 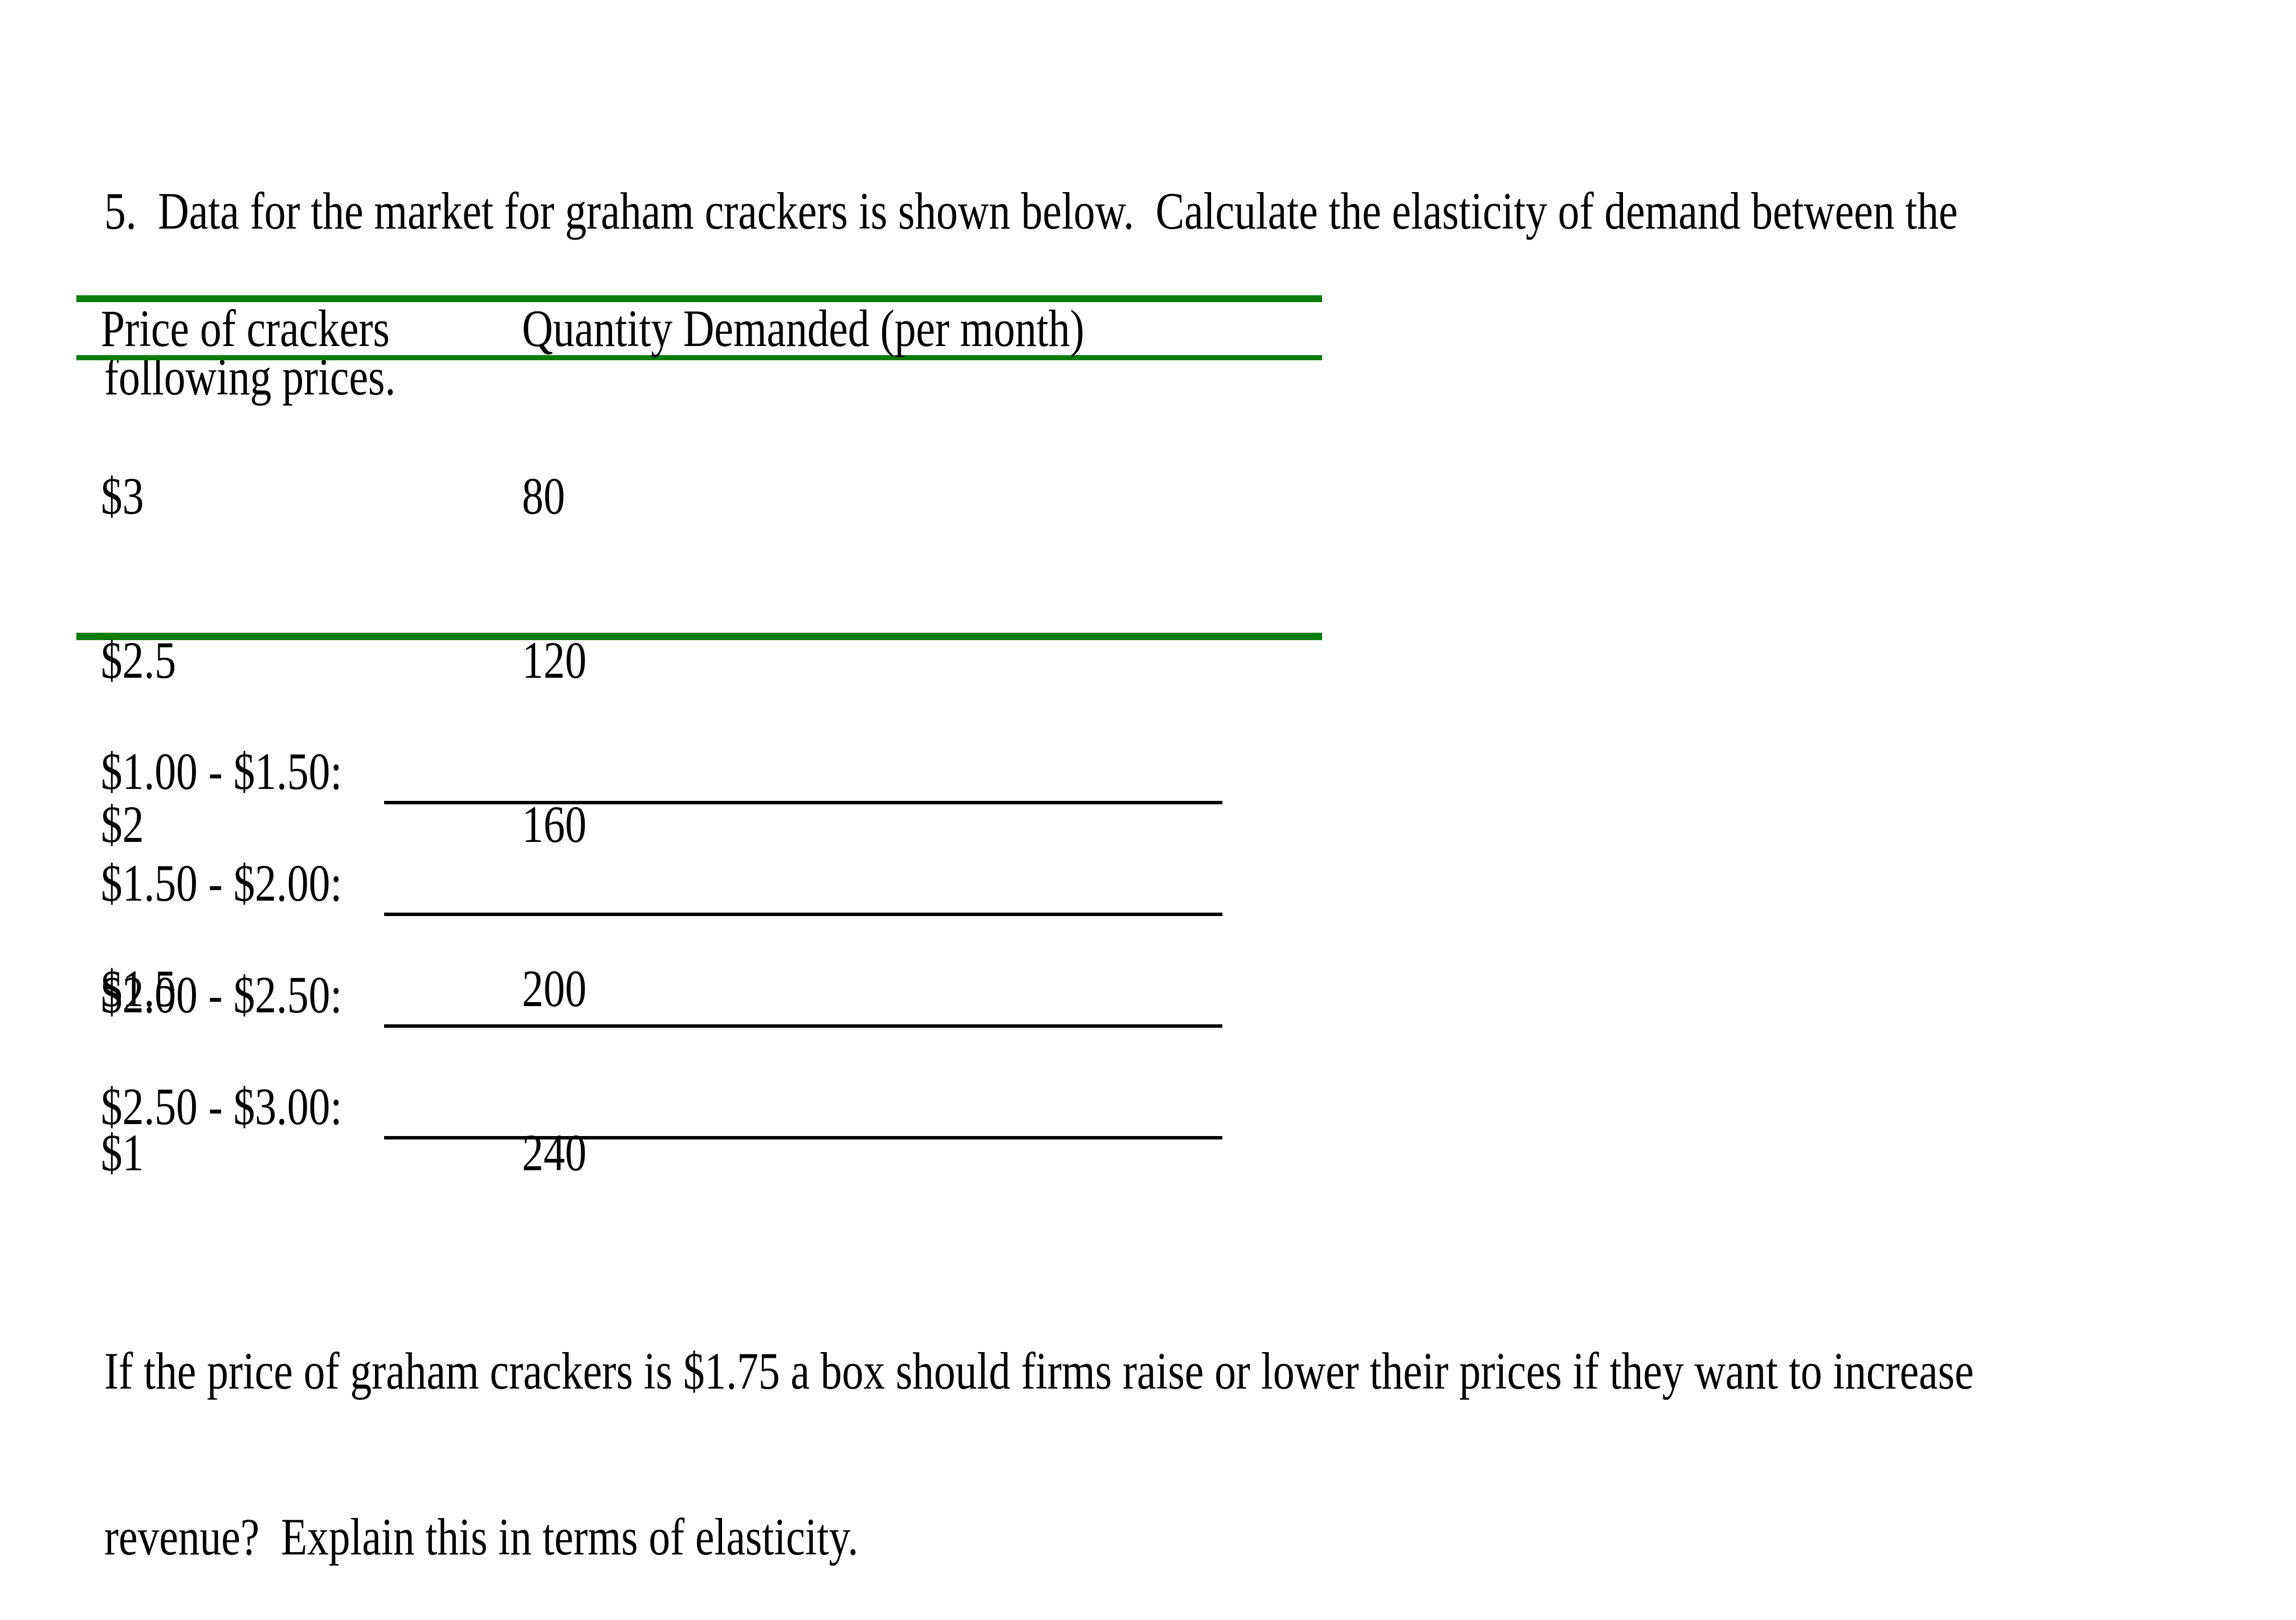 I want to click on table-top-border, so click(x=699, y=298).